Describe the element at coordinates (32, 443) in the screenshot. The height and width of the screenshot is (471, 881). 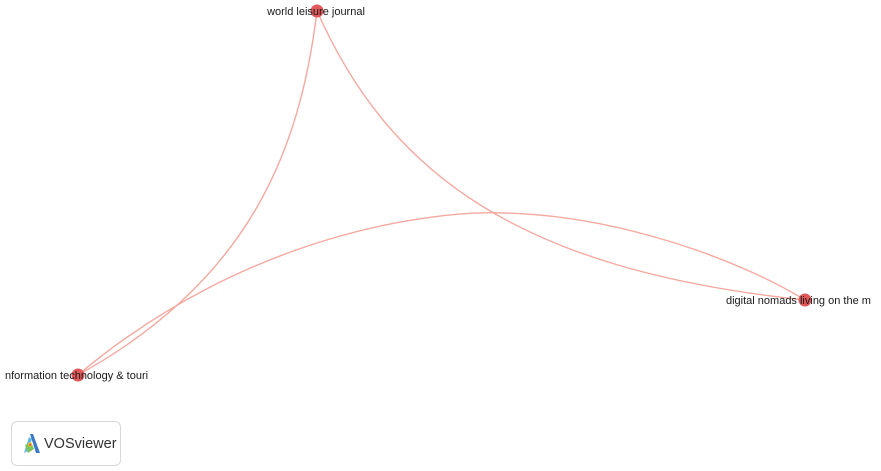
I see `vosviewer-logo-icon` at that location.